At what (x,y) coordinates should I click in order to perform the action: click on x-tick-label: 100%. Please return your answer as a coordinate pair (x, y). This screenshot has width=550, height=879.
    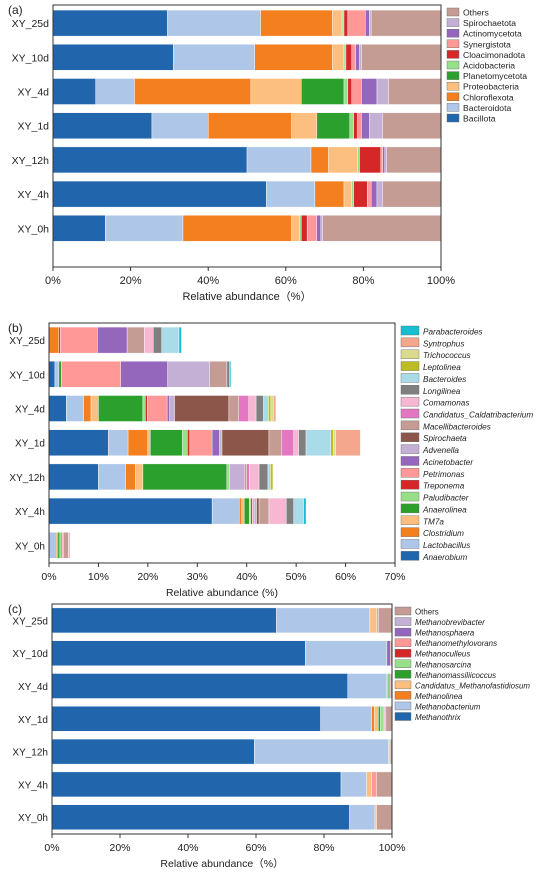
    Looking at the image, I should click on (441, 281).